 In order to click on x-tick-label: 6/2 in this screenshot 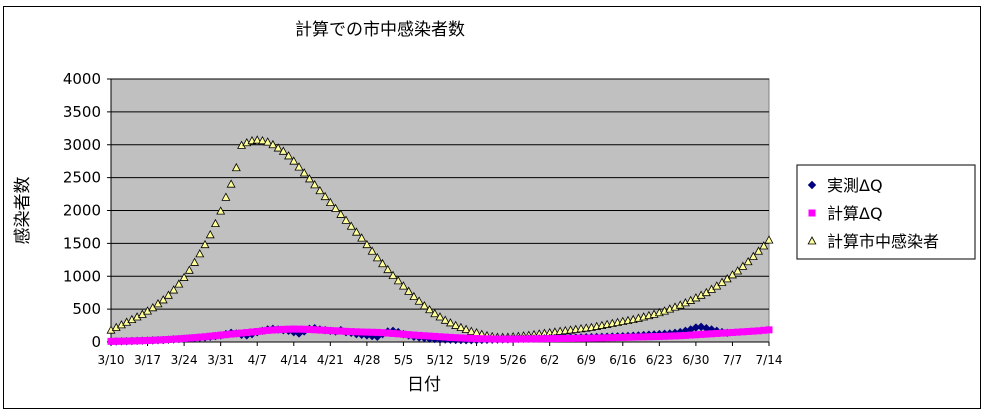, I will do `click(549, 360)`.